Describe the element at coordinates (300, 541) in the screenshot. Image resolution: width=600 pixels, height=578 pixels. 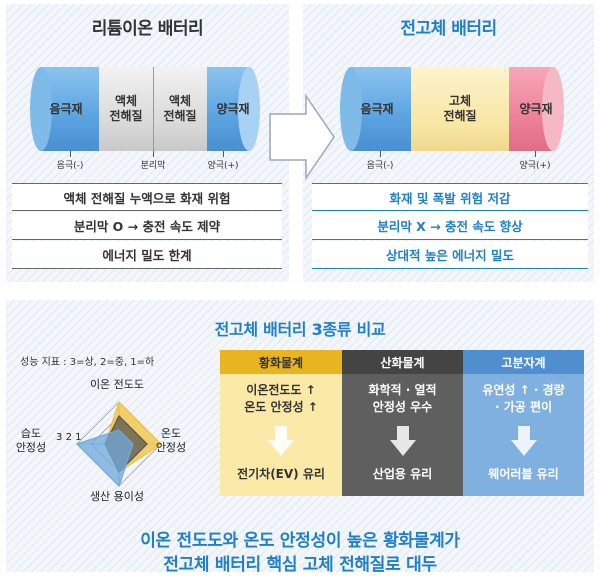
I see `conclusion-line-1: 이온 전도도와 온도 안정성이 높은 황화물계가` at that location.